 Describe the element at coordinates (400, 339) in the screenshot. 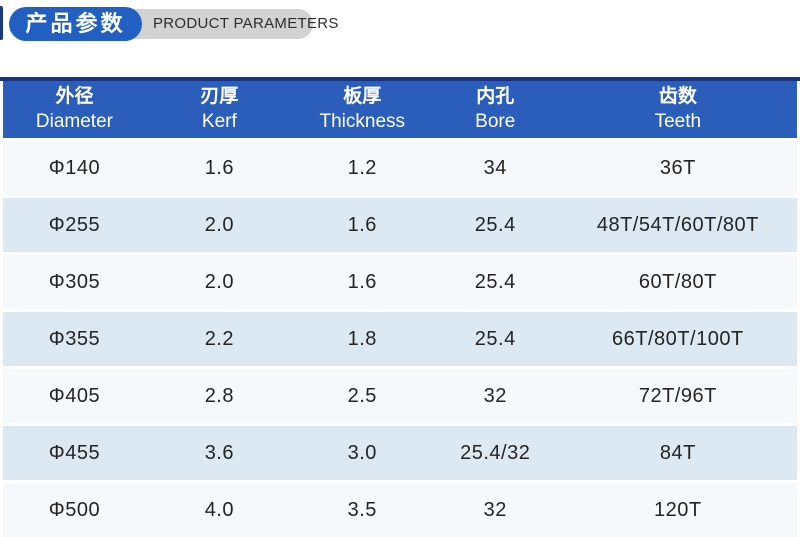

I see `table-row: Φ355 2.2 1.8 25.4 66T/80T/100T` at that location.